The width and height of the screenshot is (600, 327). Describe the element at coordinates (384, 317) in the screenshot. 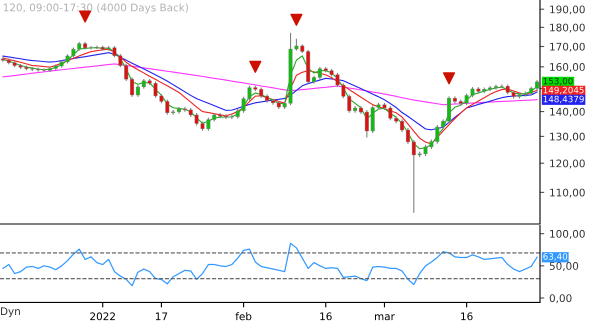

I see `x-tick-label: mar` at that location.